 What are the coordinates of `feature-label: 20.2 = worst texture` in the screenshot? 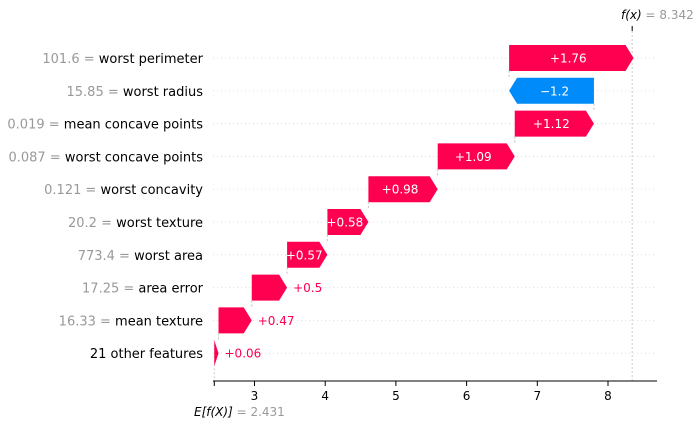 It's located at (135, 223).